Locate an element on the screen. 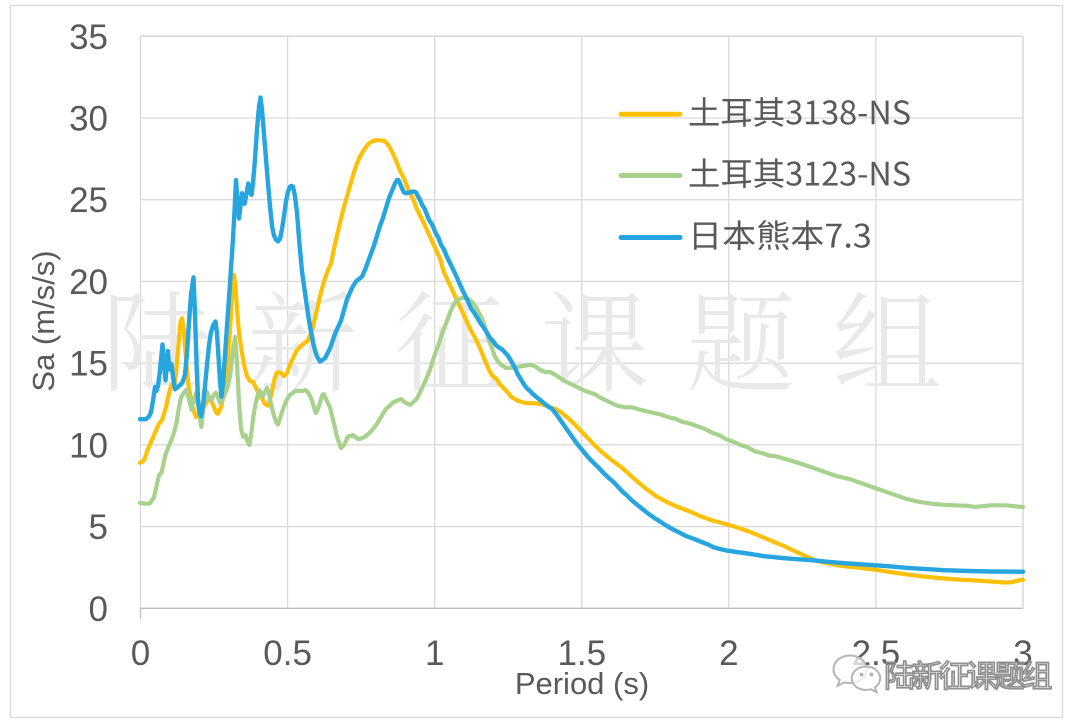  svg-text: 2 is located at coordinates (728, 653).